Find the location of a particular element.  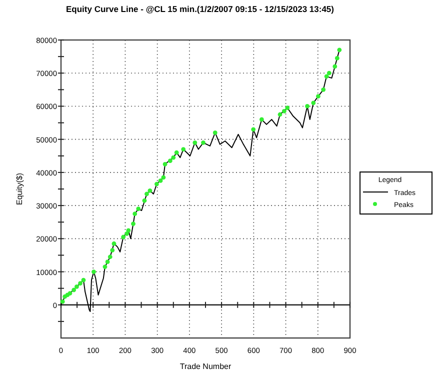

x-axis-title: Trade Number is located at coordinates (206, 366).